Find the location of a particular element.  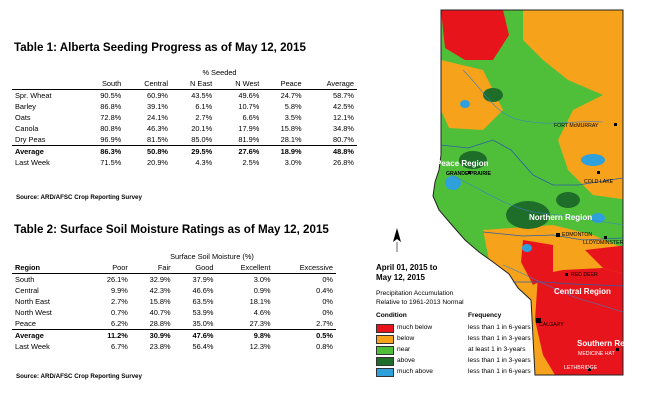

table-cell: 50.8% is located at coordinates (158, 151).